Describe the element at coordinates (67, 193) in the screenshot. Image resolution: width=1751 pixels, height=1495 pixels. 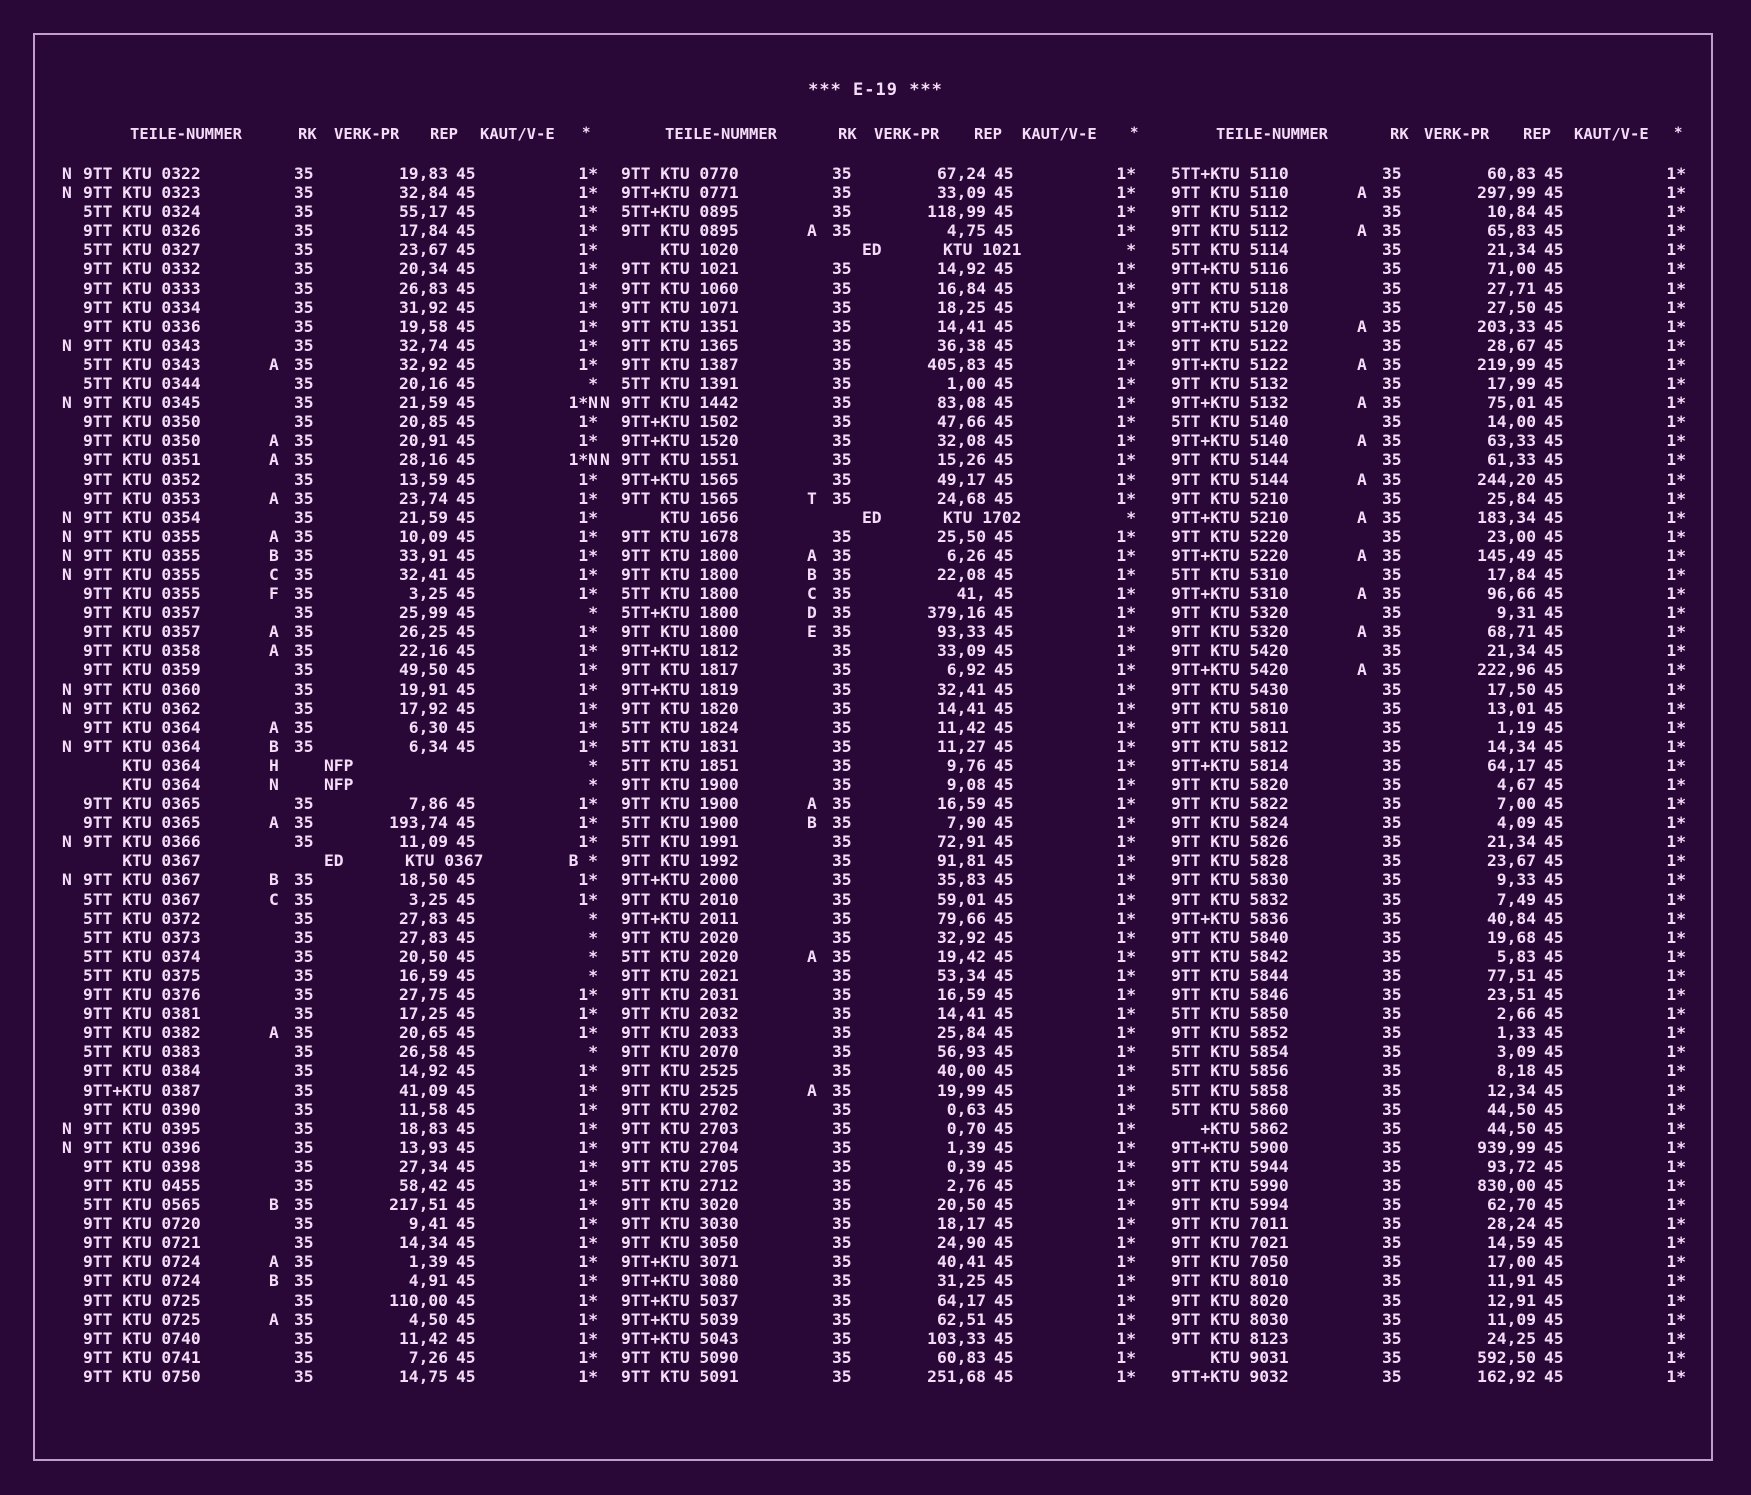
I see `new-flag: N` at that location.